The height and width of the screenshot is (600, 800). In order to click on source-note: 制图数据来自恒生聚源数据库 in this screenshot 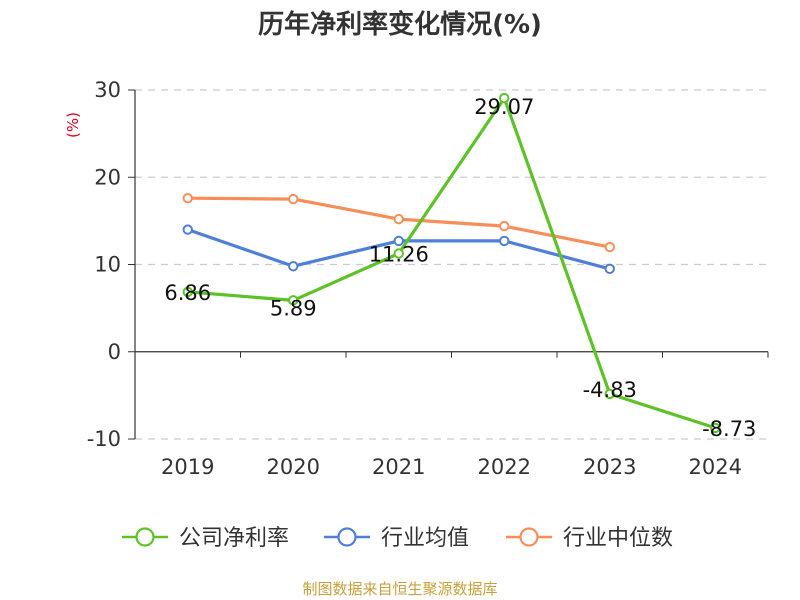, I will do `click(399, 589)`.